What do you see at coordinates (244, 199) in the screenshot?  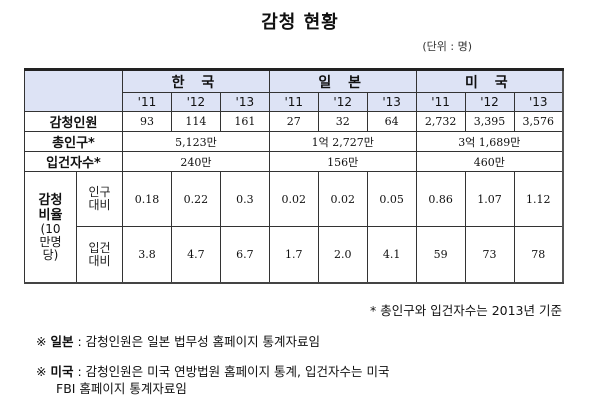 I see `table-cell: 0.3` at bounding box center [244, 199].